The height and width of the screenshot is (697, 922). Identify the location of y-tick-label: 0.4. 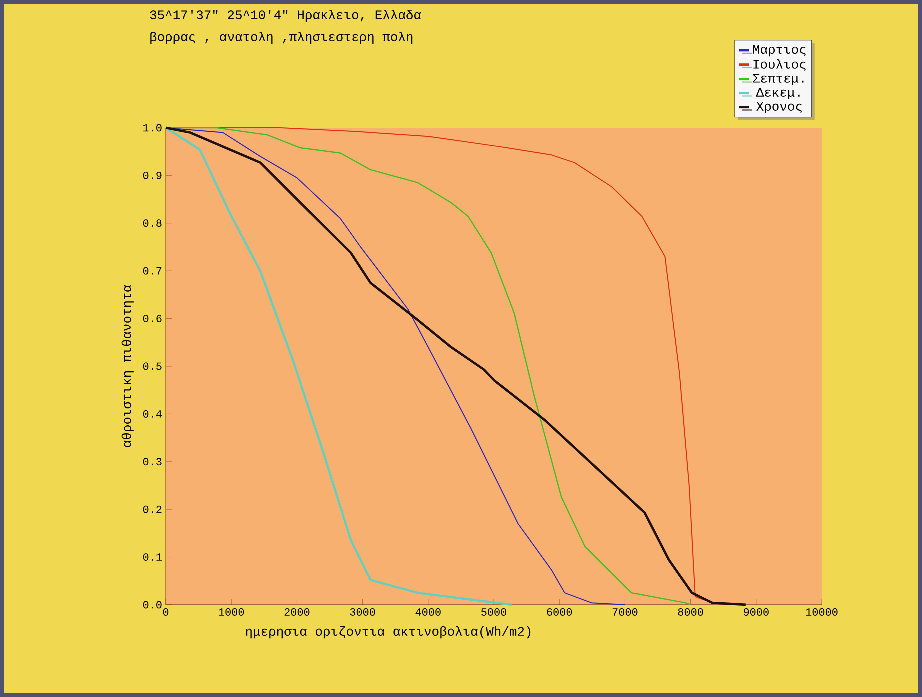
(152, 414).